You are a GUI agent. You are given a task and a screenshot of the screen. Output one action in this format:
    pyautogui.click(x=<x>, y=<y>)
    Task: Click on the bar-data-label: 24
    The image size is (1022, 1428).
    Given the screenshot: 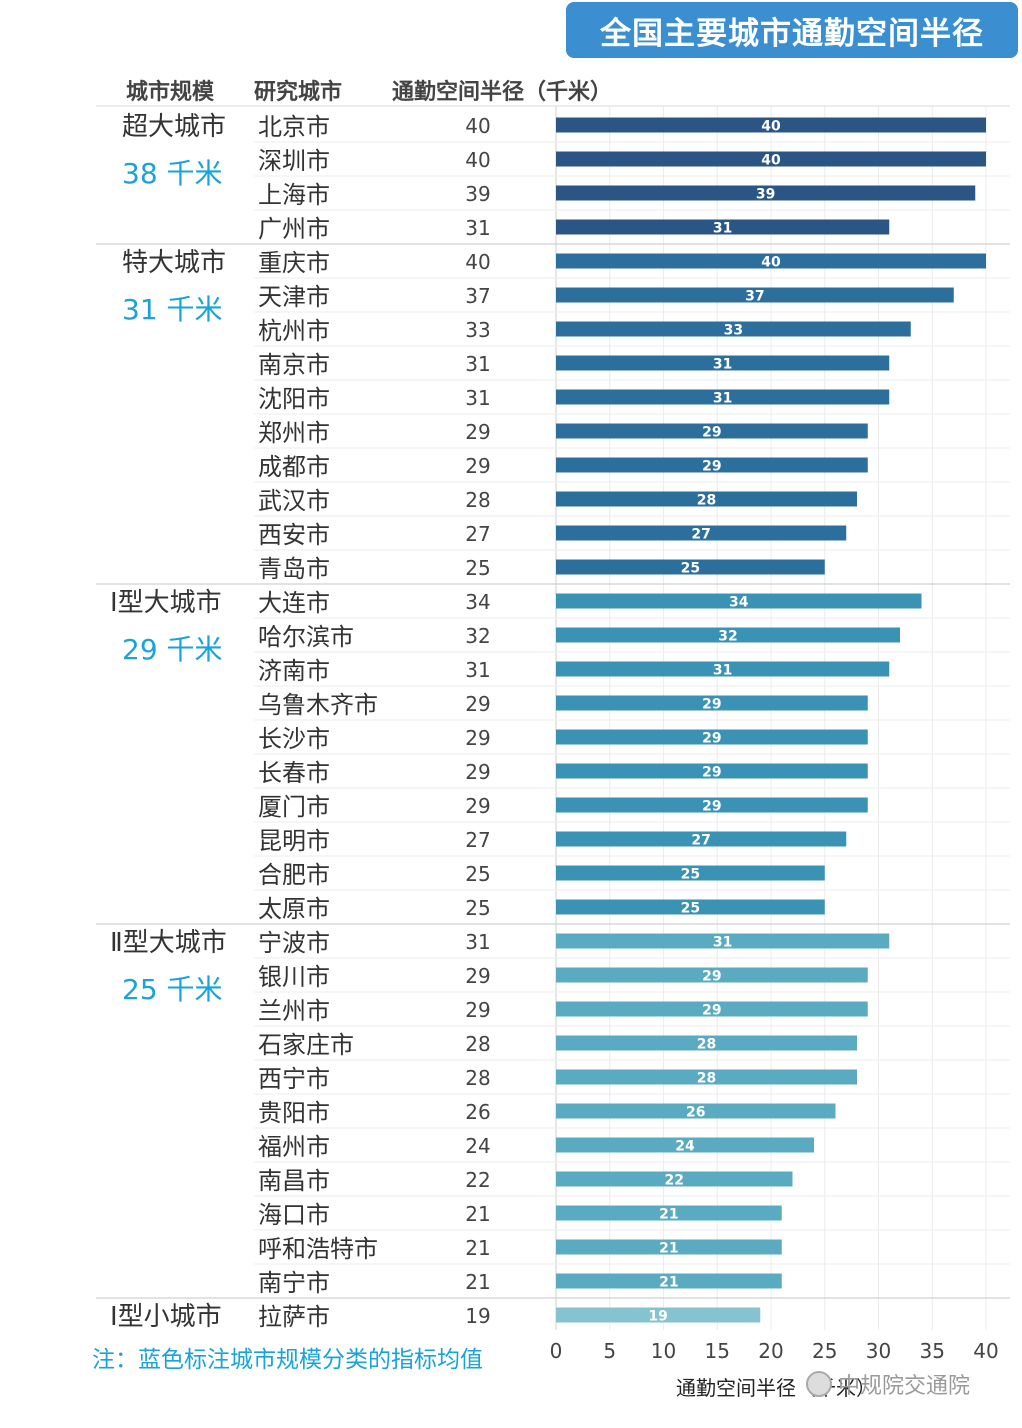 What is the action you would take?
    pyautogui.click(x=685, y=1147)
    